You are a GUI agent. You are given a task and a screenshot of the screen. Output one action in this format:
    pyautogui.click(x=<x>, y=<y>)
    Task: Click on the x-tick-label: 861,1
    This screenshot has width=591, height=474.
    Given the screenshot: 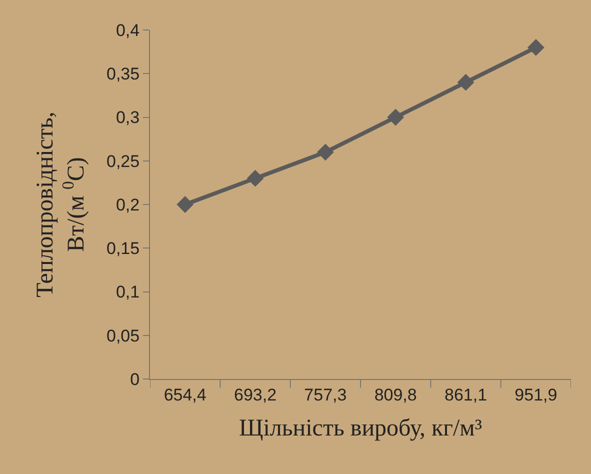 What is the action you would take?
    pyautogui.click(x=466, y=394)
    